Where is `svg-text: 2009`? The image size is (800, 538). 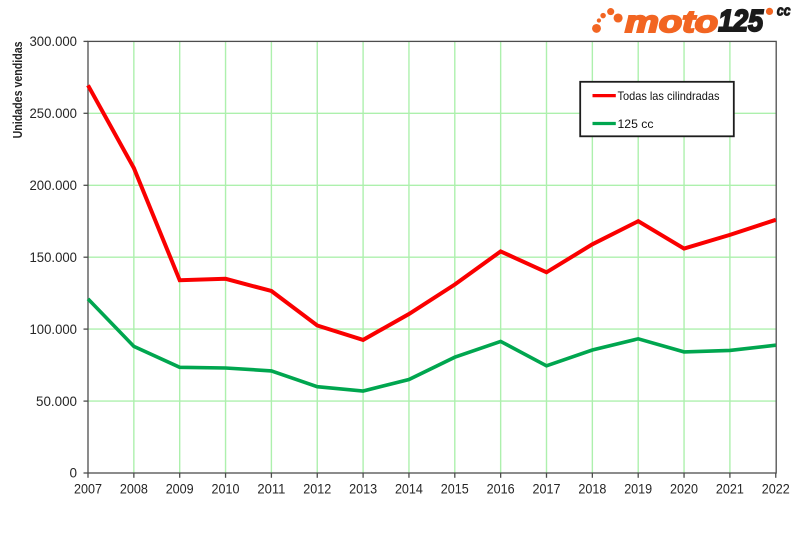 svg-text: 2009 is located at coordinates (180, 488).